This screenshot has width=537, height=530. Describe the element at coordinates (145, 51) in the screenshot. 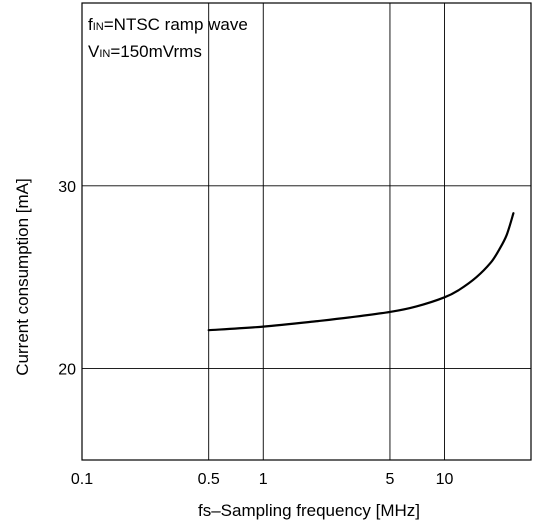

I see `annotation-input-voltage: VIN=150mVrms` at that location.